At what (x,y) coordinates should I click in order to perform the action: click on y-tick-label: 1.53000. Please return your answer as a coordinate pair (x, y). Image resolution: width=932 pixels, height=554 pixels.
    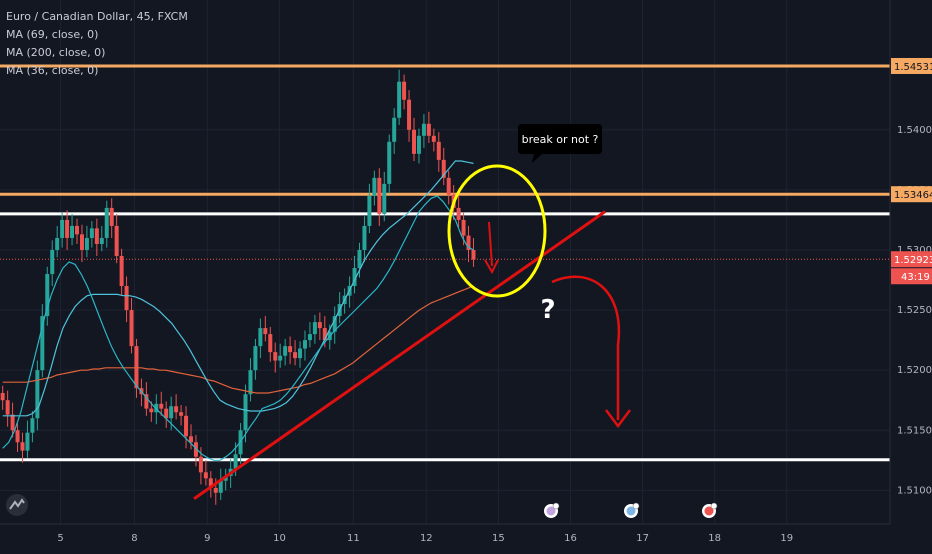
    Looking at the image, I should click on (914, 250).